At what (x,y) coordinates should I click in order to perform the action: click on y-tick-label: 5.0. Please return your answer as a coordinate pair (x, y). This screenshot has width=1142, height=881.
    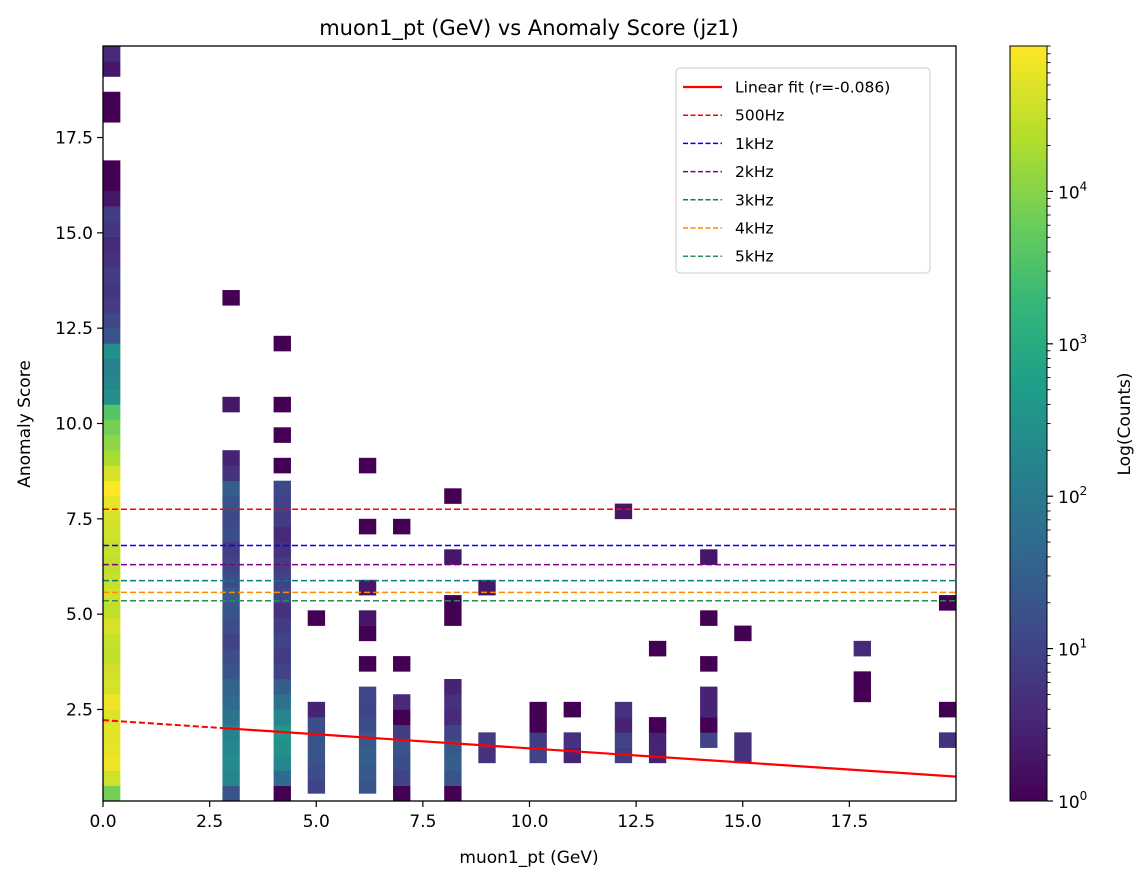
    Looking at the image, I should click on (79, 615).